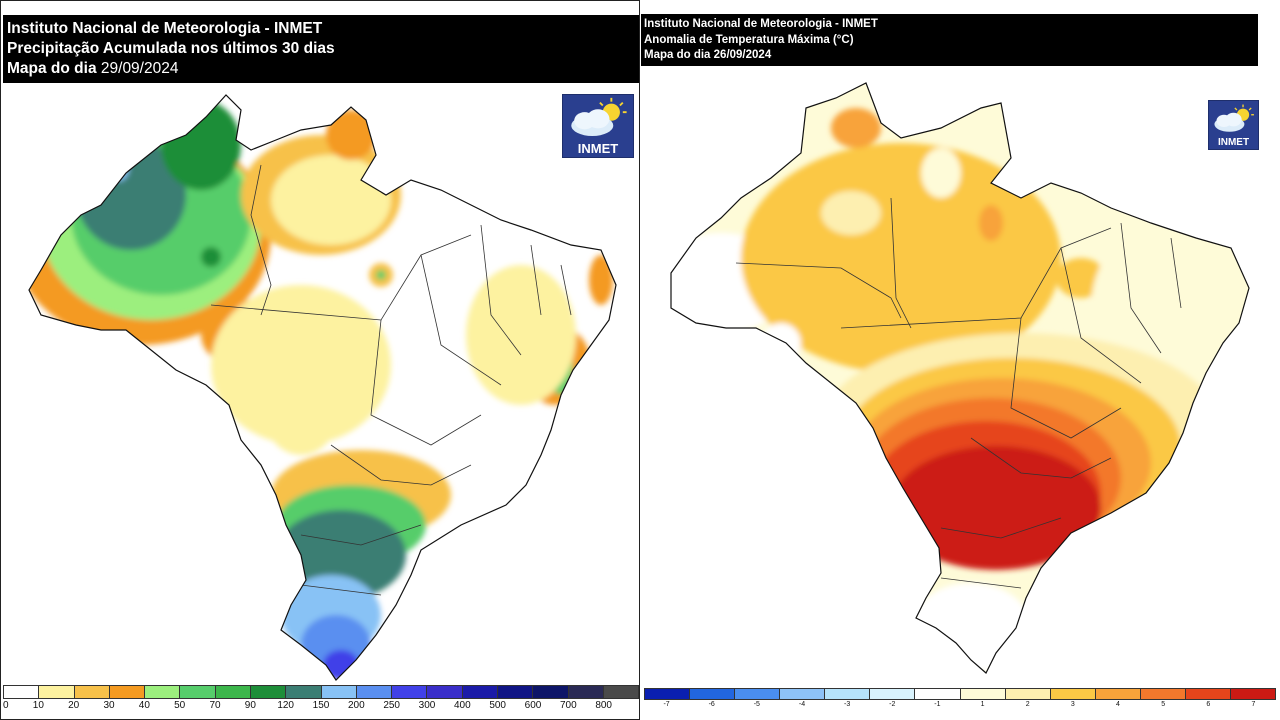 The width and height of the screenshot is (1280, 720). I want to click on legend-tick-label: -5, so click(756, 704).